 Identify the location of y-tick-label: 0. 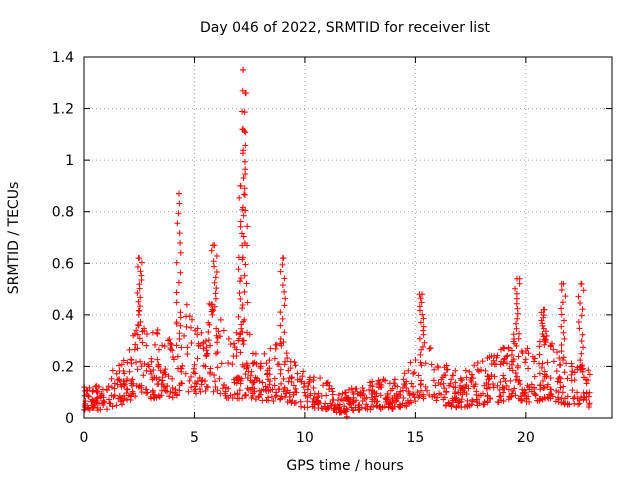
(69, 419).